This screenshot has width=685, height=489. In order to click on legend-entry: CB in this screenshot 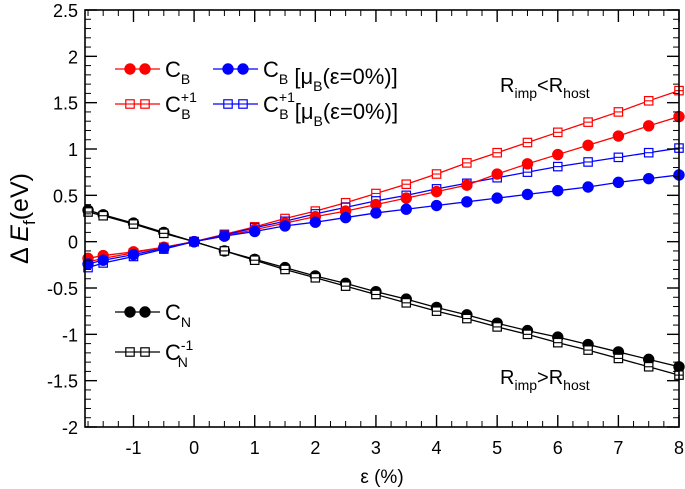, I will do `click(152, 72)`.